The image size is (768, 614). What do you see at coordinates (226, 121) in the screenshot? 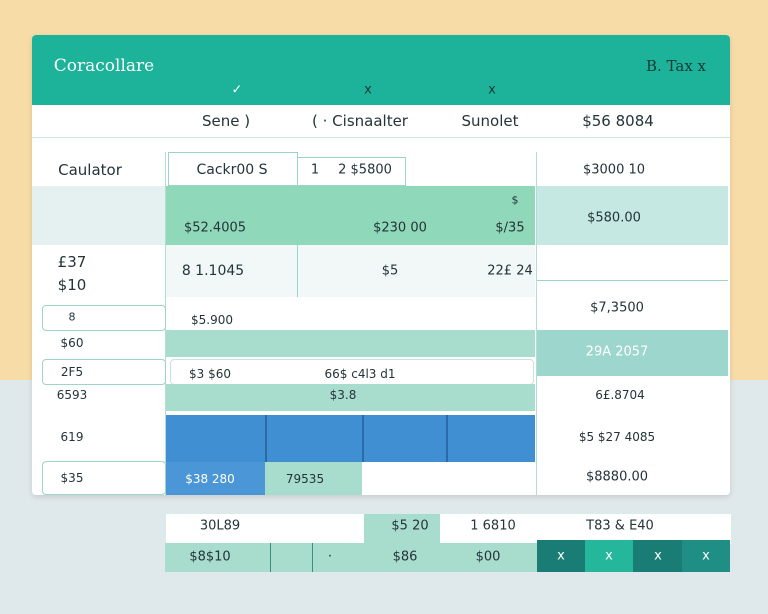
I see `tab: Sene )` at bounding box center [226, 121].